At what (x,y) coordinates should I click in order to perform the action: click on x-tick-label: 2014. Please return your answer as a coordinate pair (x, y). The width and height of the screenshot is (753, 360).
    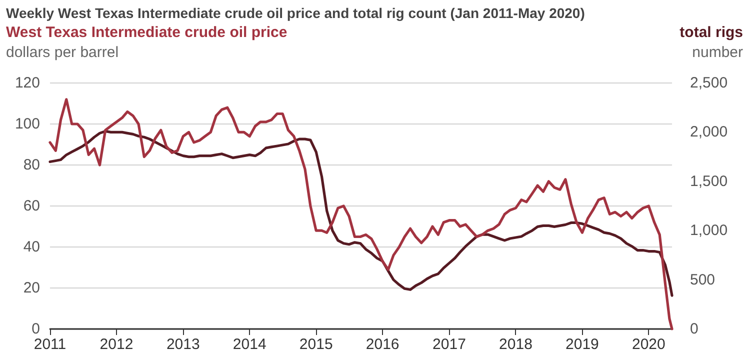
    Looking at the image, I should click on (249, 344).